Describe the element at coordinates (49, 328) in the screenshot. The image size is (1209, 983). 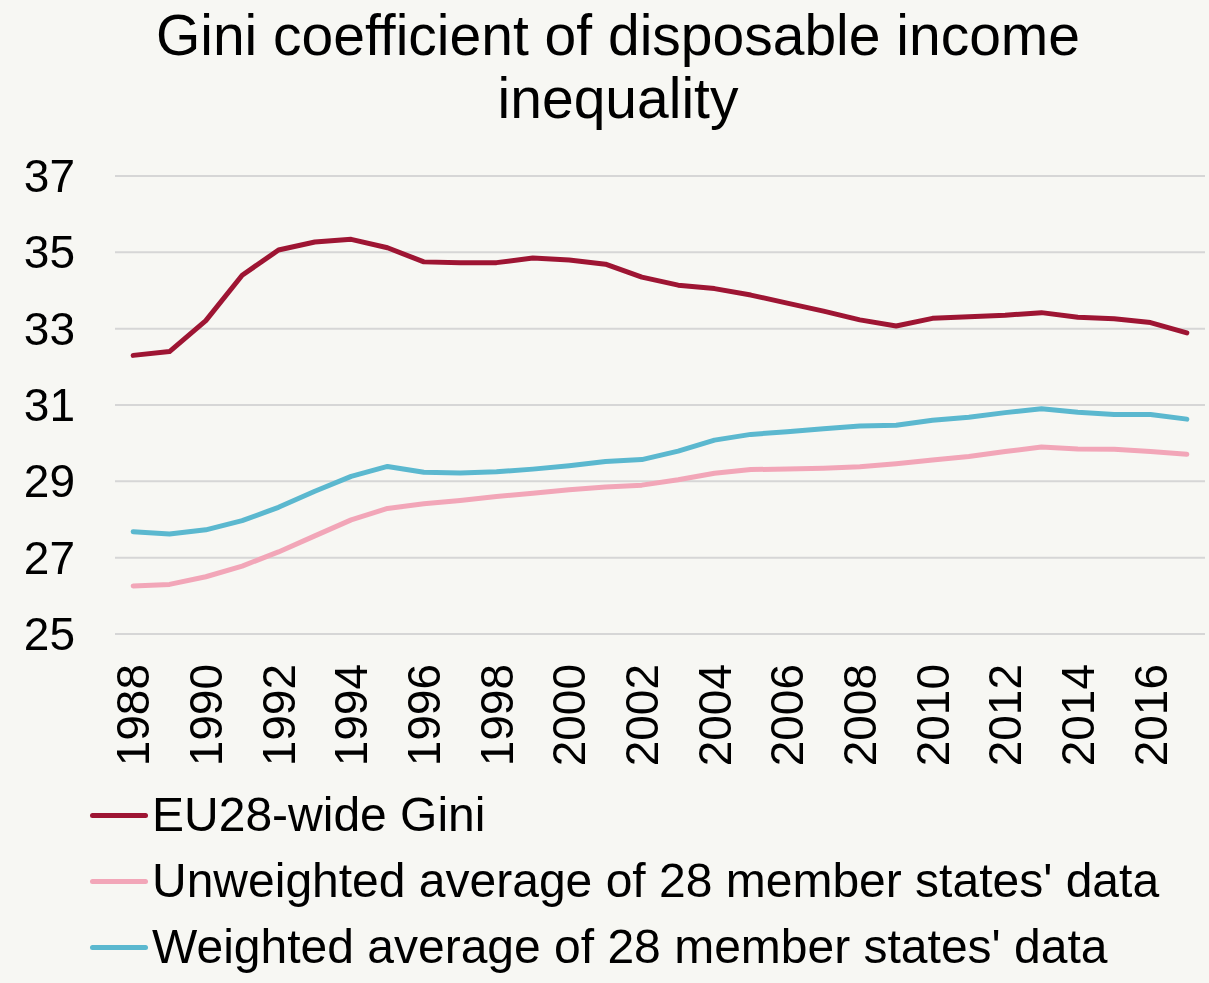
I see `y-tick-label: 33` at that location.